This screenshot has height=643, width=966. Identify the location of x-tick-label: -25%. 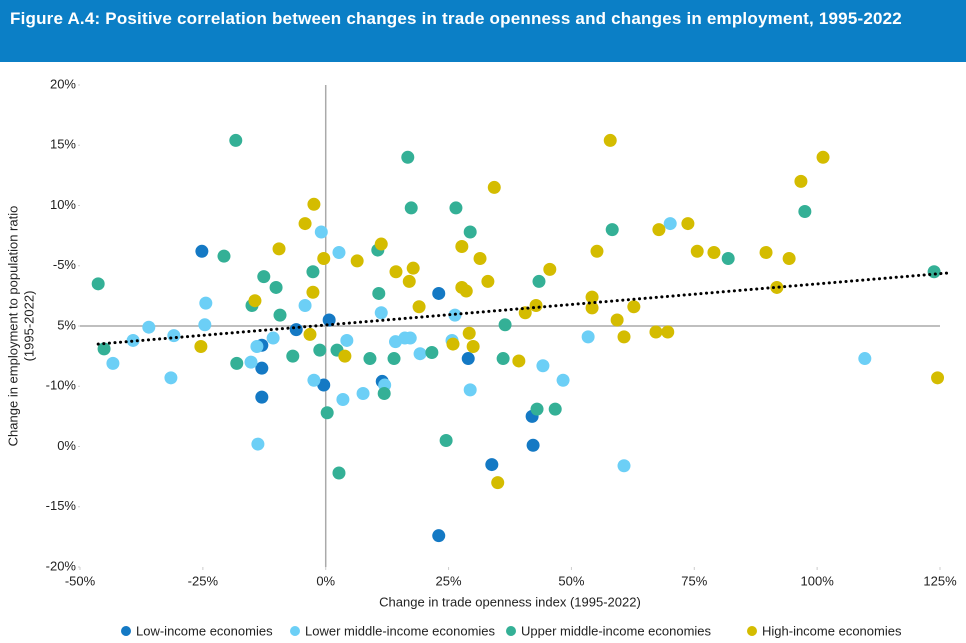
(203, 580).